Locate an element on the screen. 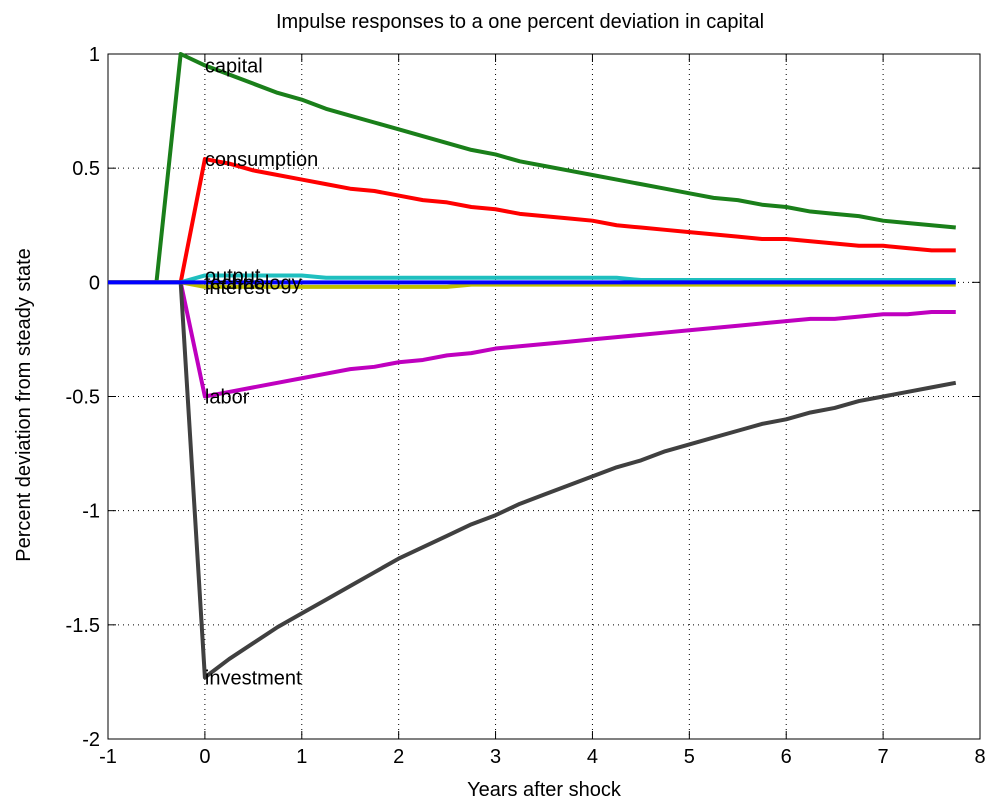 The height and width of the screenshot is (809, 987). y-axis-label: Percent deviation from steady state is located at coordinates (24, 405).